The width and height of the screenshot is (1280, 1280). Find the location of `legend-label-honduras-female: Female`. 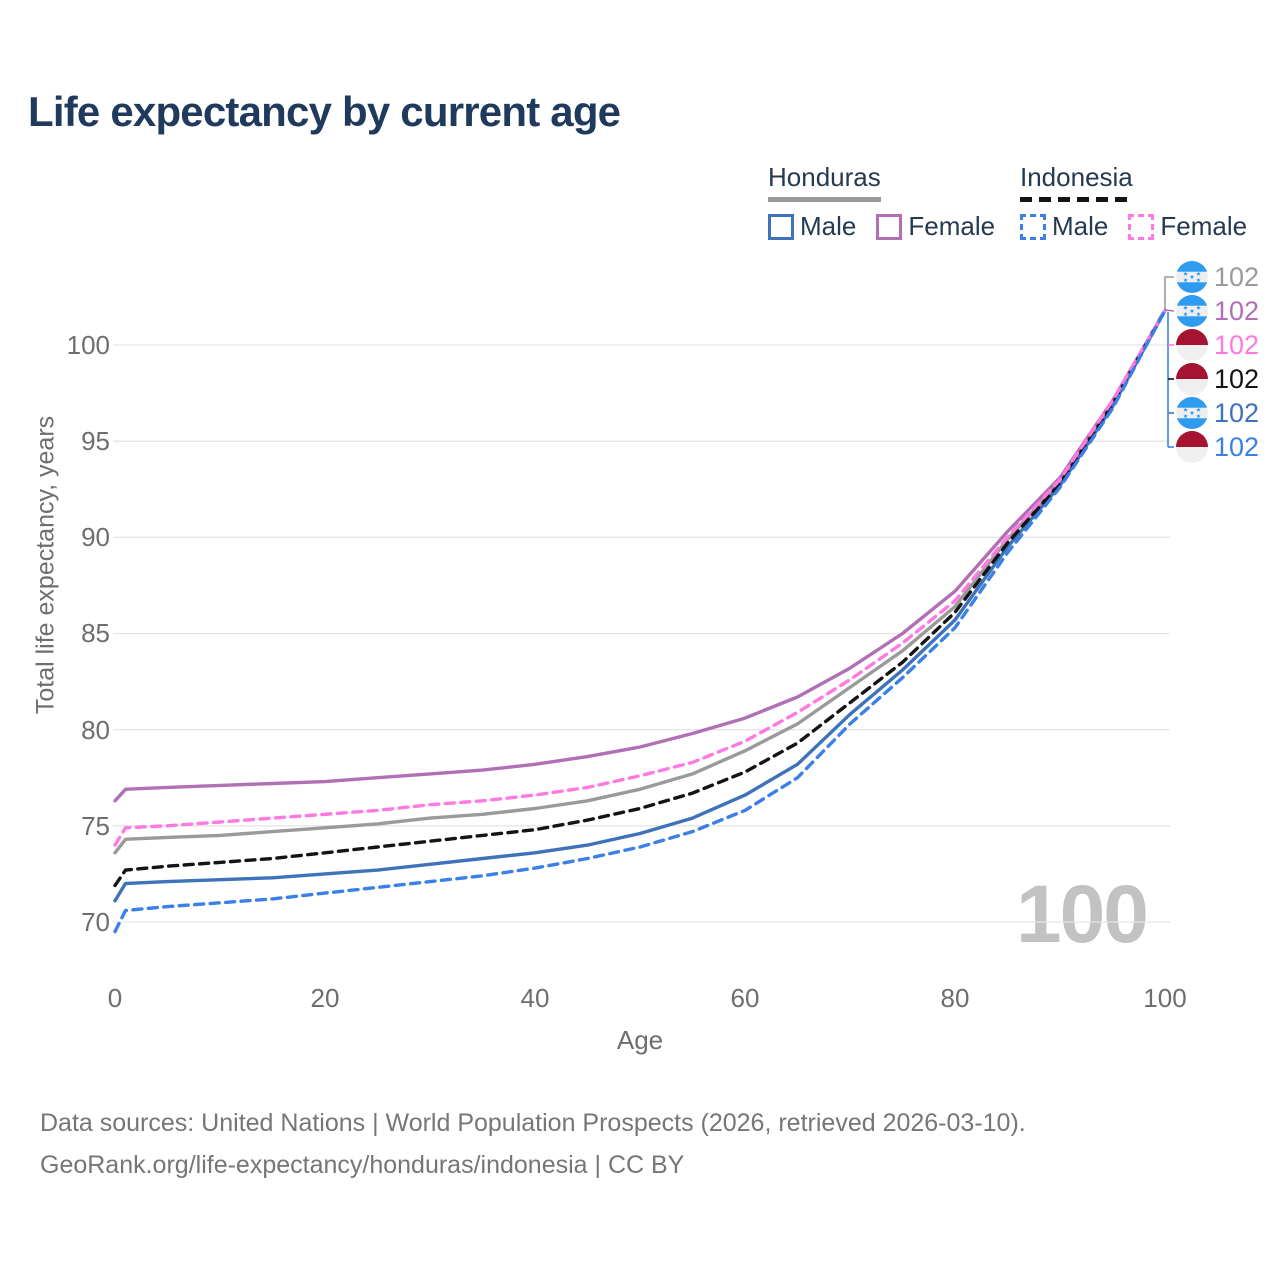

legend-label-honduras-female: Female is located at coordinates (952, 226).